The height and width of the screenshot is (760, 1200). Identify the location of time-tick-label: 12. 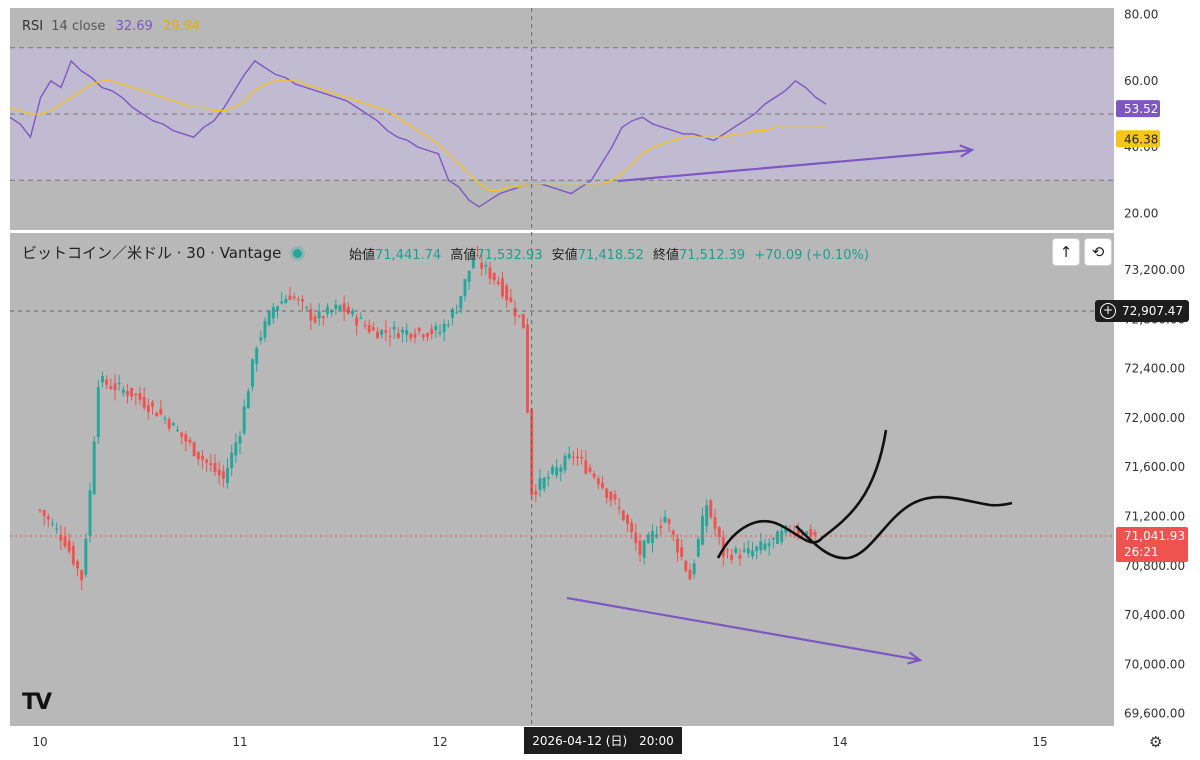
(439, 742).